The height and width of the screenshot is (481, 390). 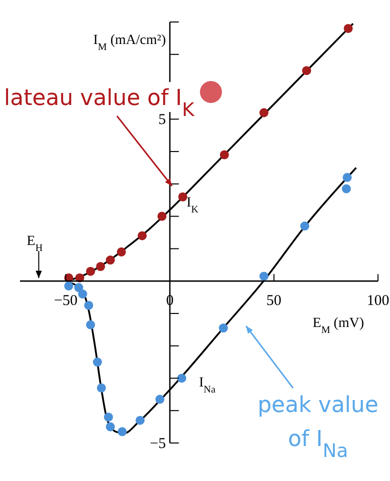 What do you see at coordinates (207, 385) in the screenshot?
I see `series-label: I$_{Na}$` at bounding box center [207, 385].